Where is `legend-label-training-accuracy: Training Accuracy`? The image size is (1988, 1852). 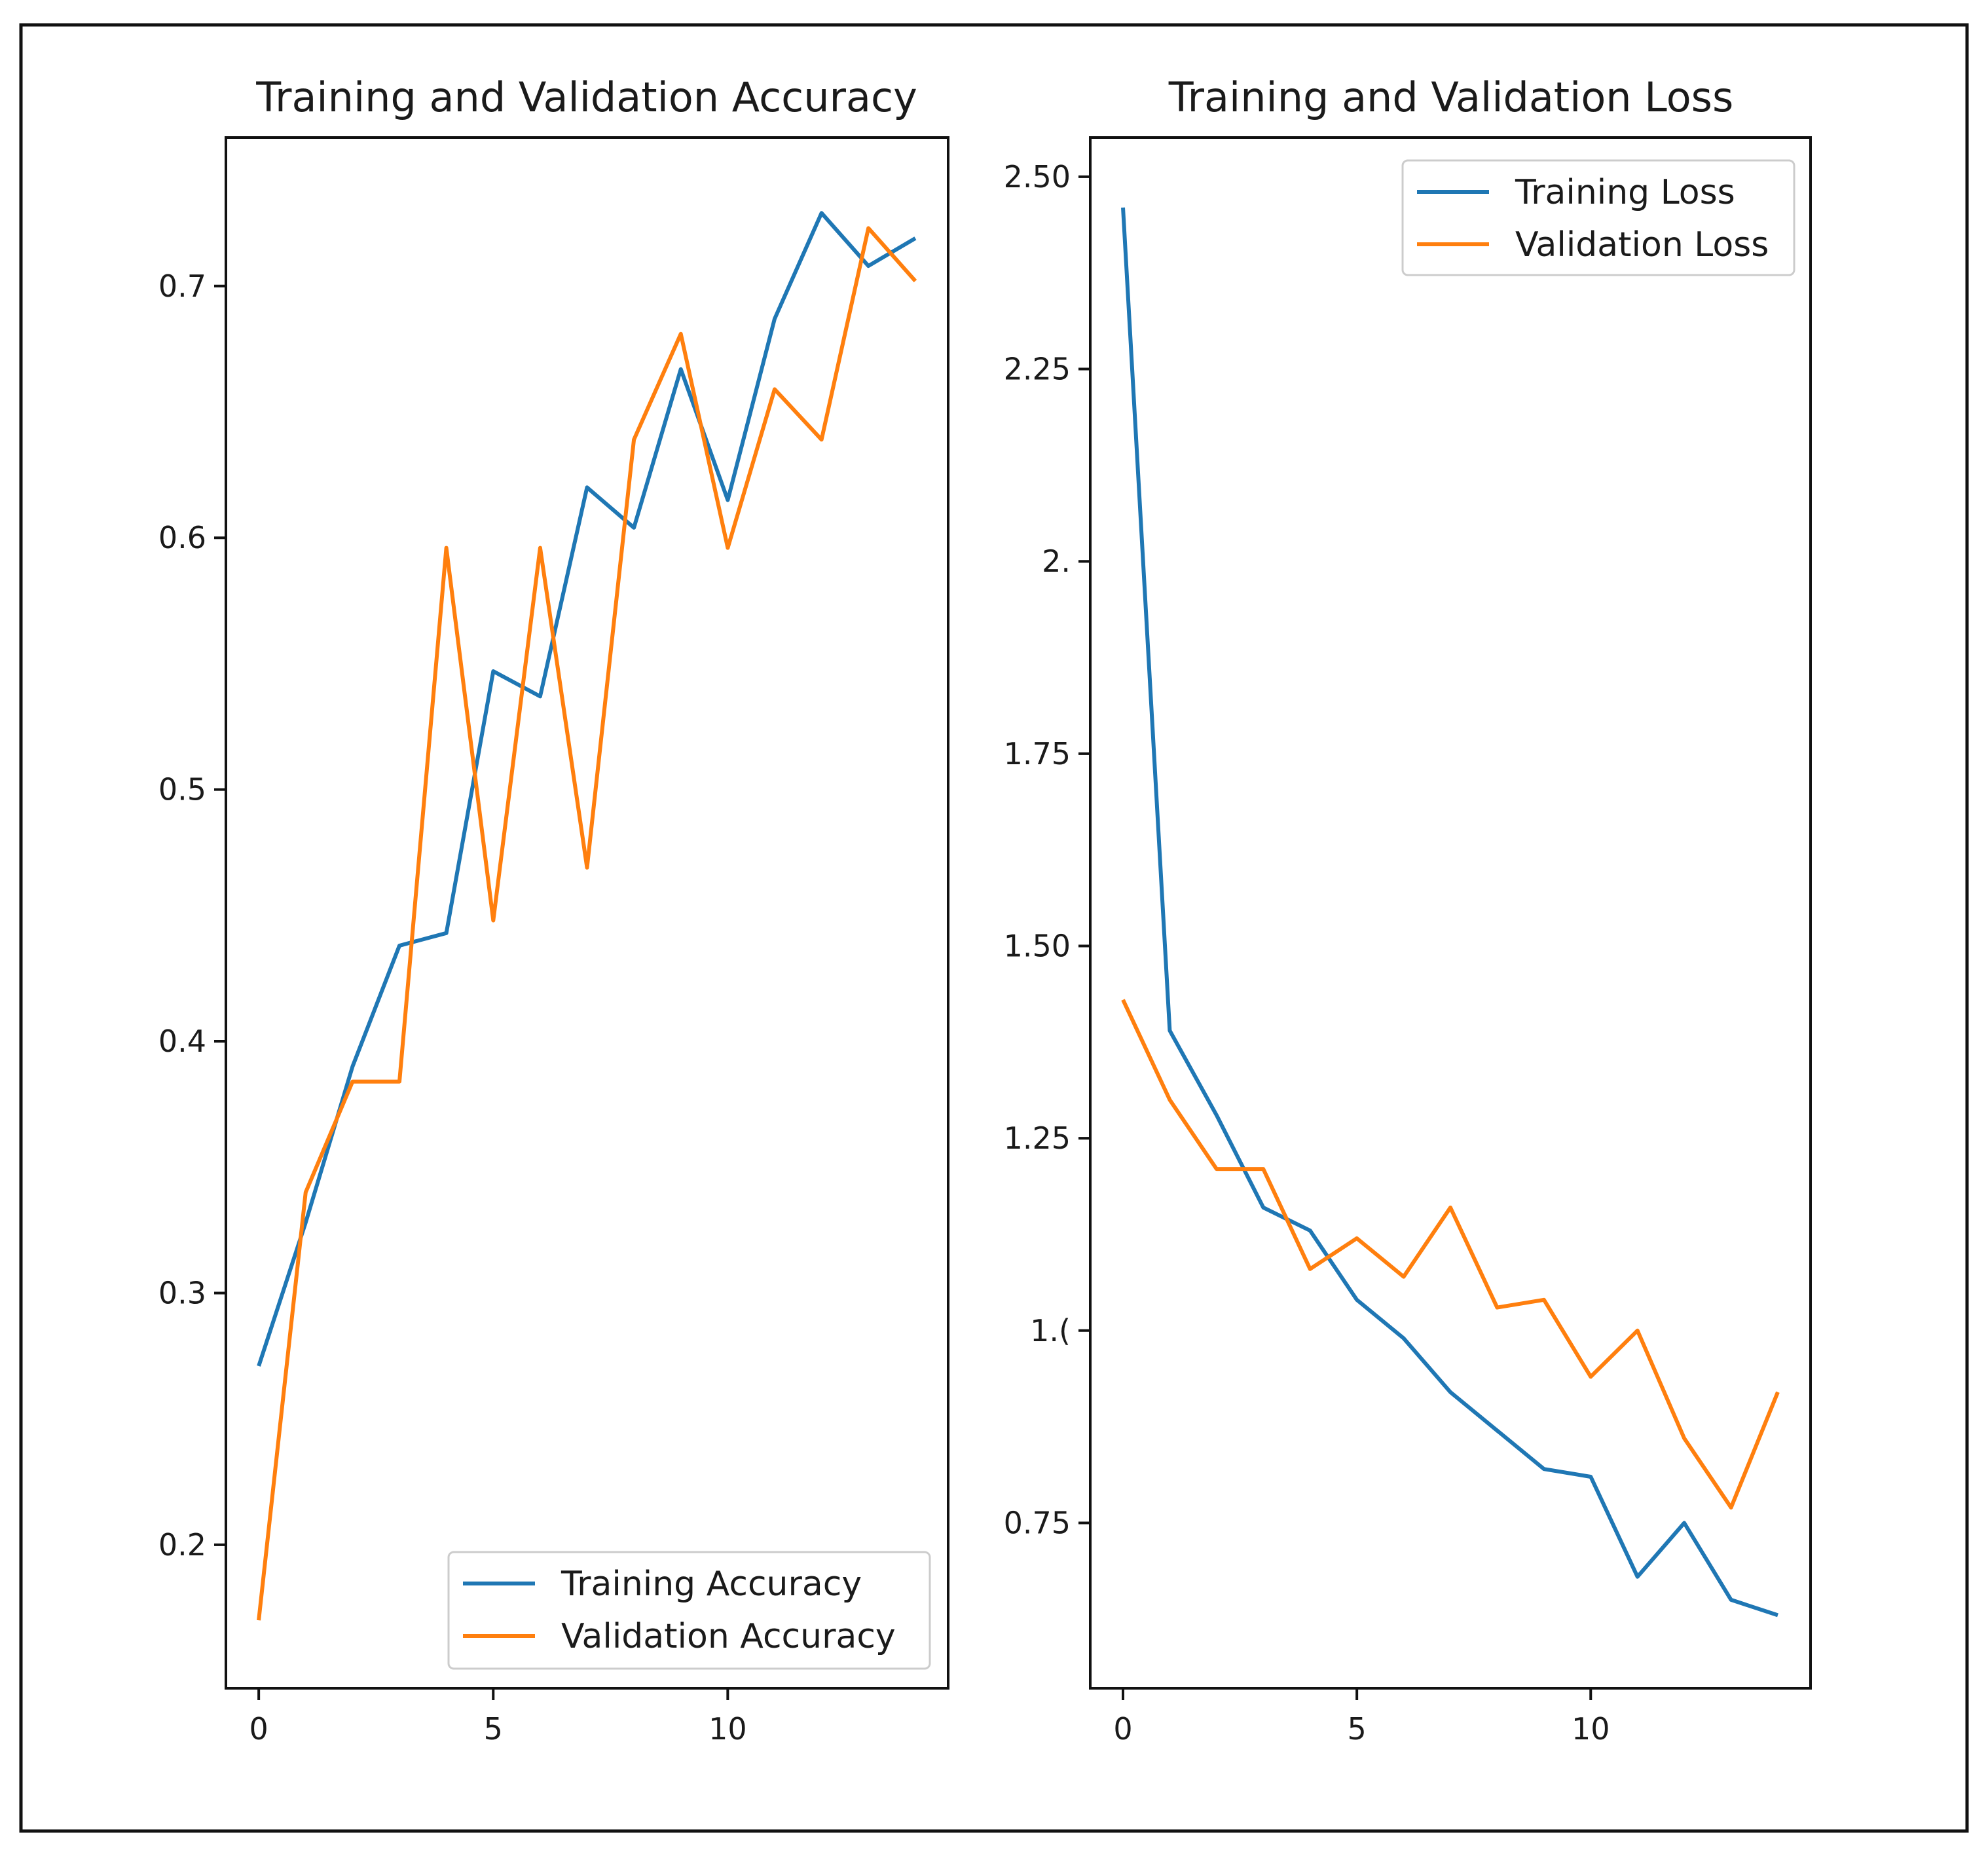 legend-label-training-accuracy: Training Accuracy is located at coordinates (711, 1584).